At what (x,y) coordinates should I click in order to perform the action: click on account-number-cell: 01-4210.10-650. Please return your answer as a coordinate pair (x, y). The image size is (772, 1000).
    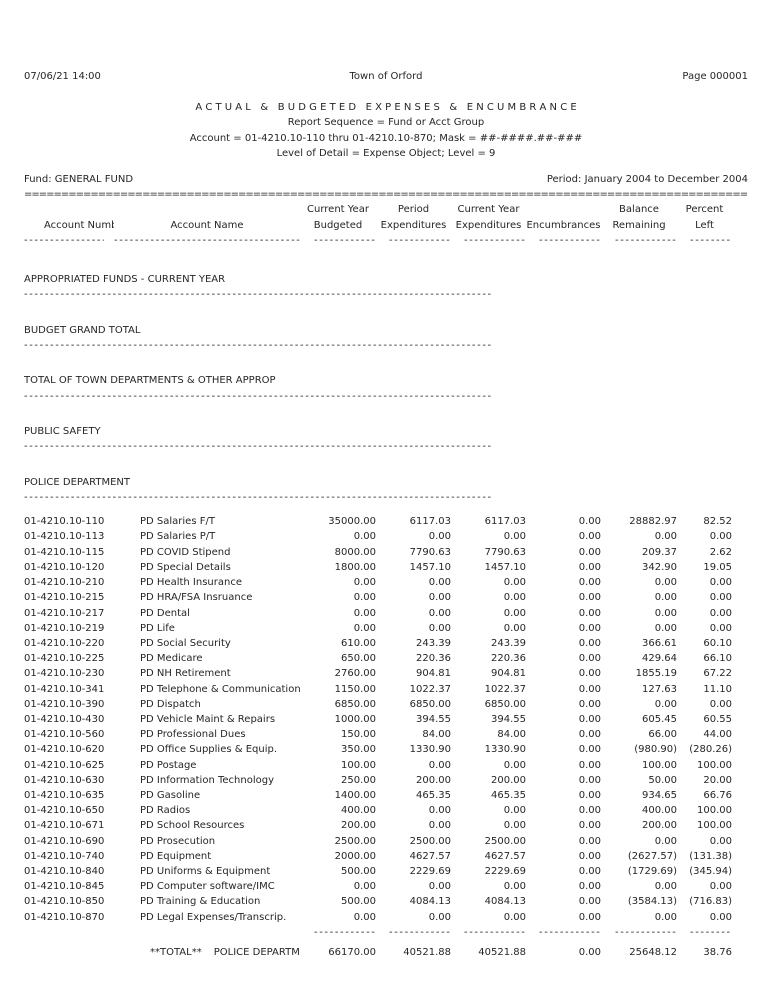
    Looking at the image, I should click on (64, 811).